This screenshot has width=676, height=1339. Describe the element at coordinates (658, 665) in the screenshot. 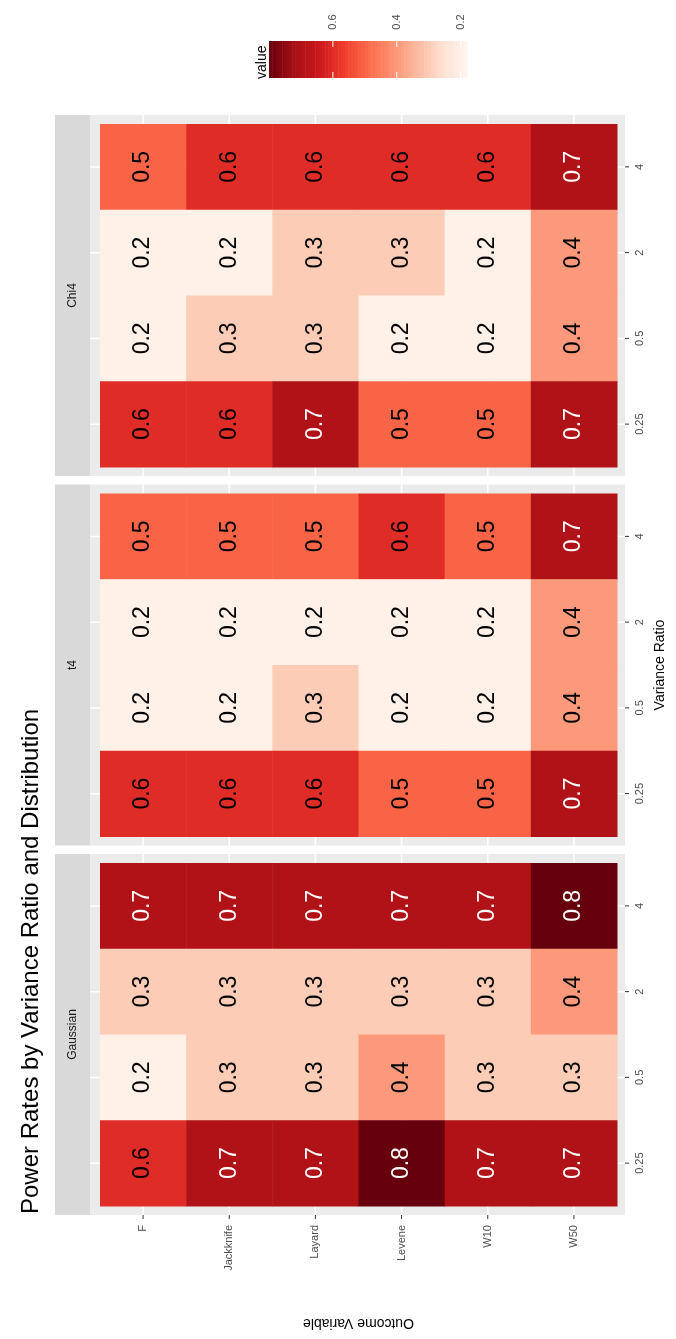

I see `y-axis-title: Variance Ratio` at that location.